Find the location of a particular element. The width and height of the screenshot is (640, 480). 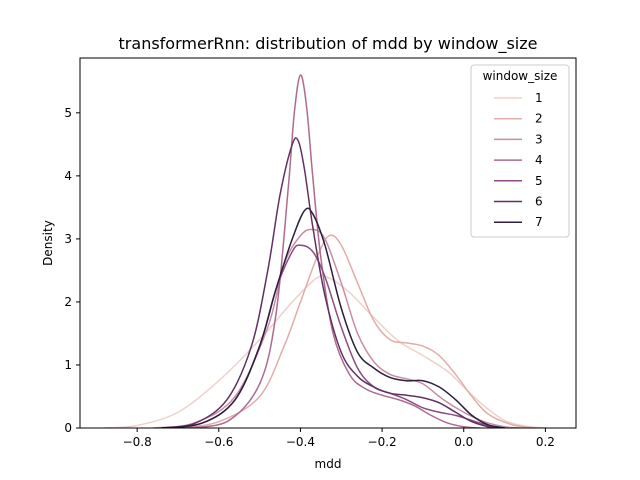

legend-box is located at coordinates (520, 151).